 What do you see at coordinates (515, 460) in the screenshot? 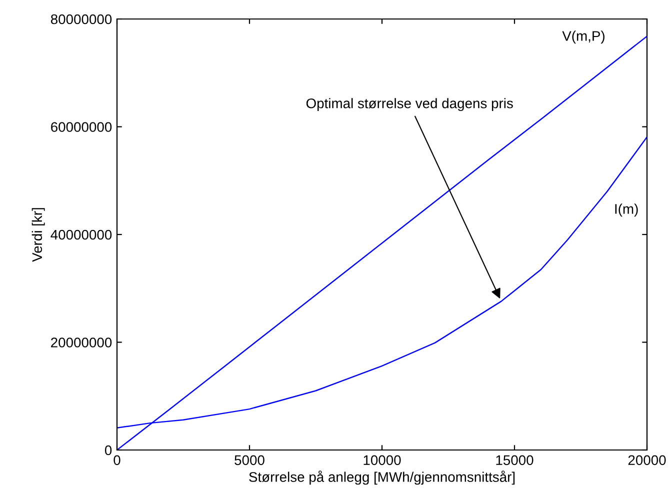
I see `x-tick-label: 15000` at bounding box center [515, 460].